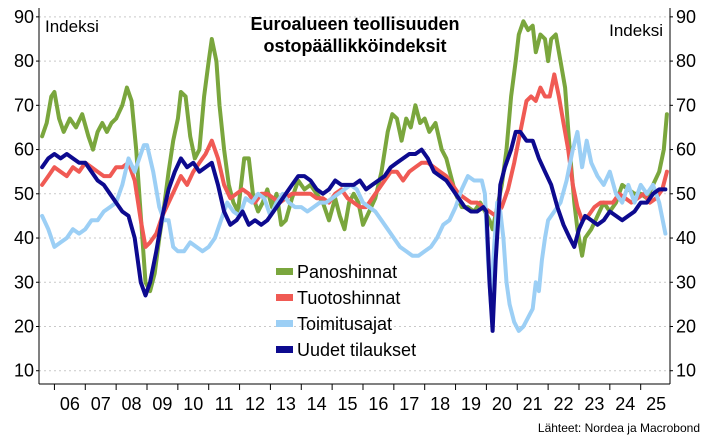 Image resolution: width=710 pixels, height=448 pixels. I want to click on y-tick-label-left: 90, so click(24, 17).